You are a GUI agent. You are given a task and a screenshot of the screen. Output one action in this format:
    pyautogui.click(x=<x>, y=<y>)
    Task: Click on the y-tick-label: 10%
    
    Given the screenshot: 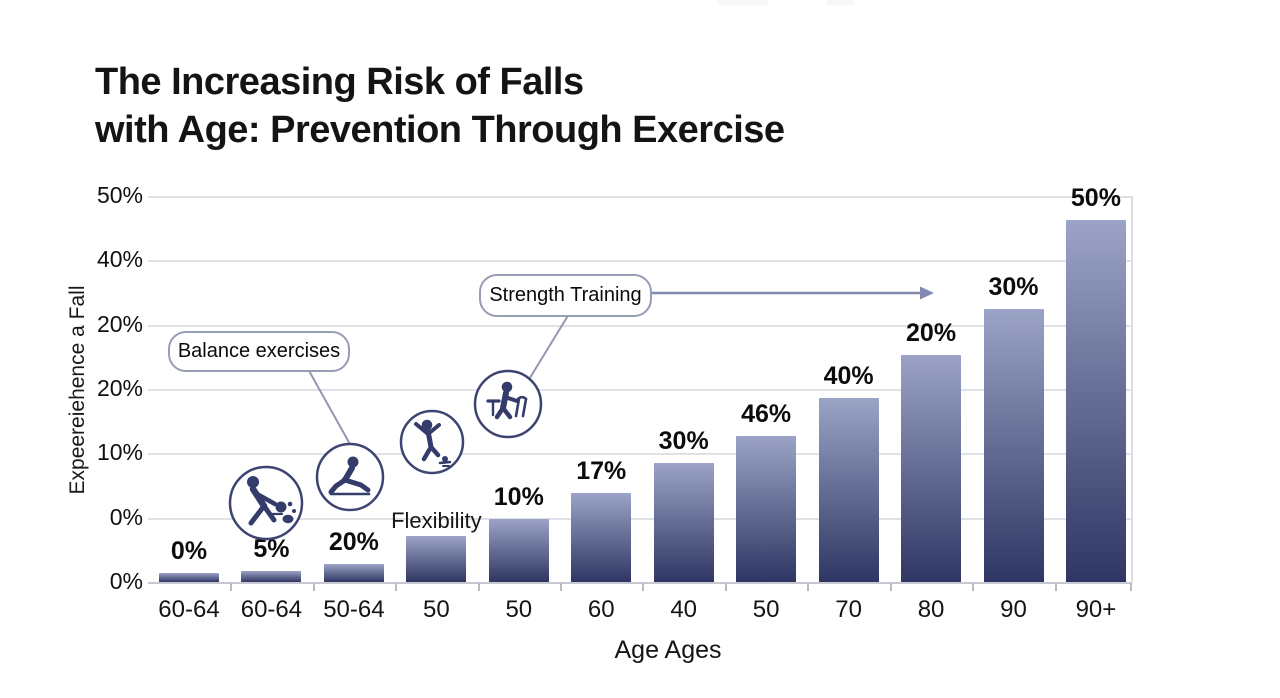 What is the action you would take?
    pyautogui.click(x=119, y=452)
    